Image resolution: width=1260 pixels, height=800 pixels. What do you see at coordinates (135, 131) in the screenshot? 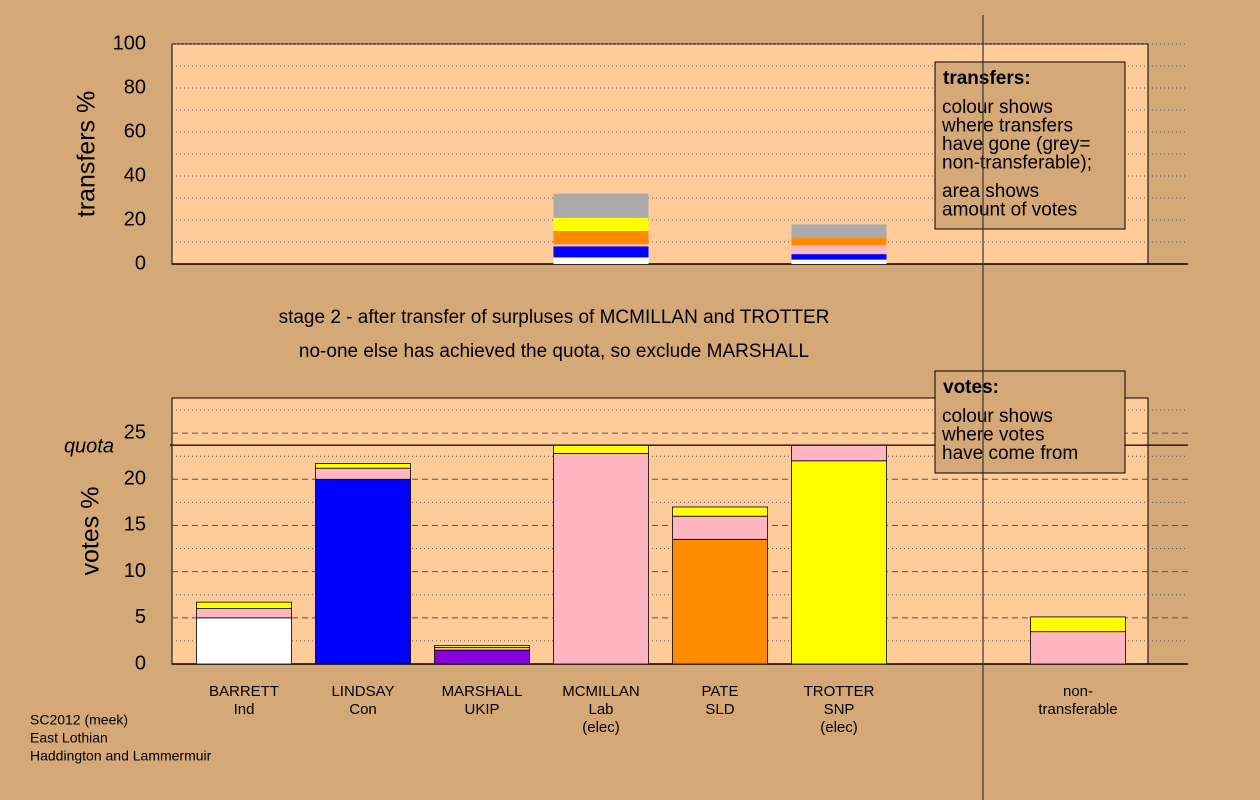
I see `y-tick-label: 60` at bounding box center [135, 131].